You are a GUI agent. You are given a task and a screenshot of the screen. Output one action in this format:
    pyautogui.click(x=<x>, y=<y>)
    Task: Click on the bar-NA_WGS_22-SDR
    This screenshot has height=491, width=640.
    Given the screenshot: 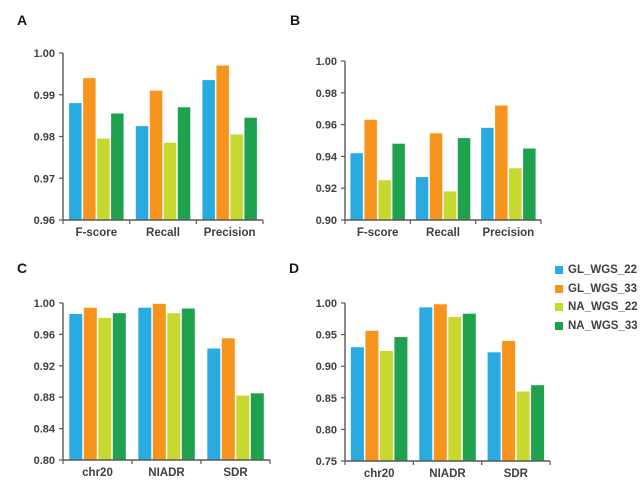 What is the action you would take?
    pyautogui.click(x=243, y=427)
    